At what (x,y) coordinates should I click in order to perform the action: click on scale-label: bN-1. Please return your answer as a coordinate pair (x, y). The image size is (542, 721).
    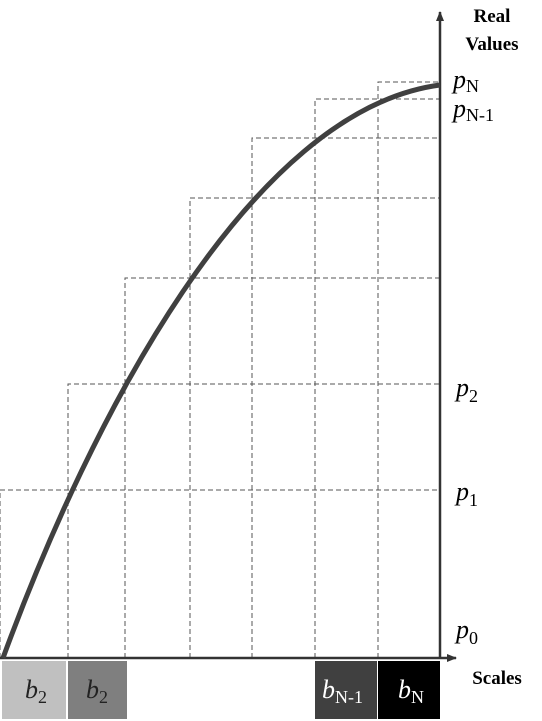
    Looking at the image, I should click on (342, 691).